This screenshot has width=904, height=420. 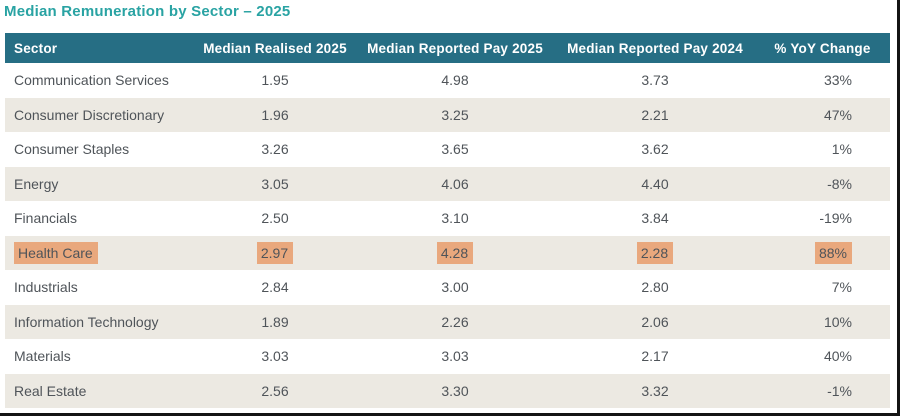 What do you see at coordinates (91, 80) in the screenshot?
I see `sector-cell: Communication Services` at bounding box center [91, 80].